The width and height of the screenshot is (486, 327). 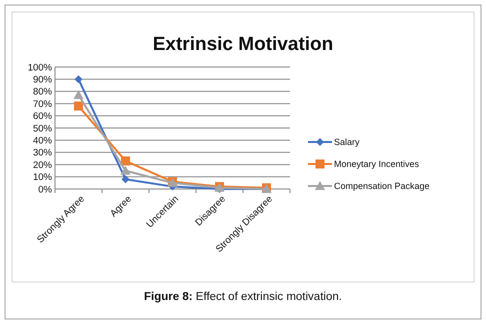 What do you see at coordinates (40, 68) in the screenshot?
I see `y-tick-label: 100%` at bounding box center [40, 68].